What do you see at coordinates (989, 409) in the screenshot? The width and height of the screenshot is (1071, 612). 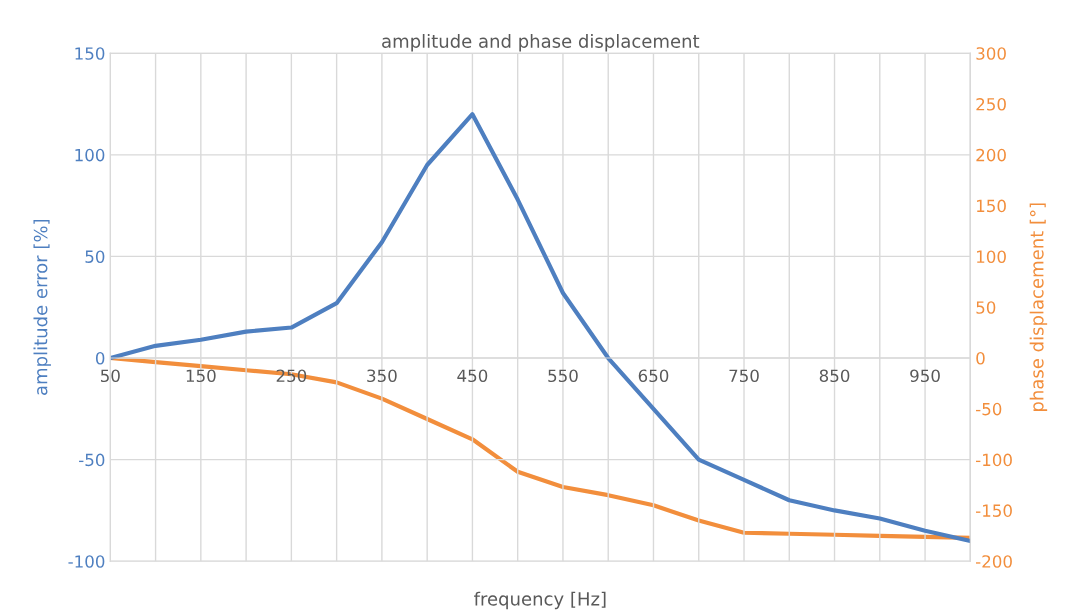 I see `y2-tick-label: -50` at bounding box center [989, 409].